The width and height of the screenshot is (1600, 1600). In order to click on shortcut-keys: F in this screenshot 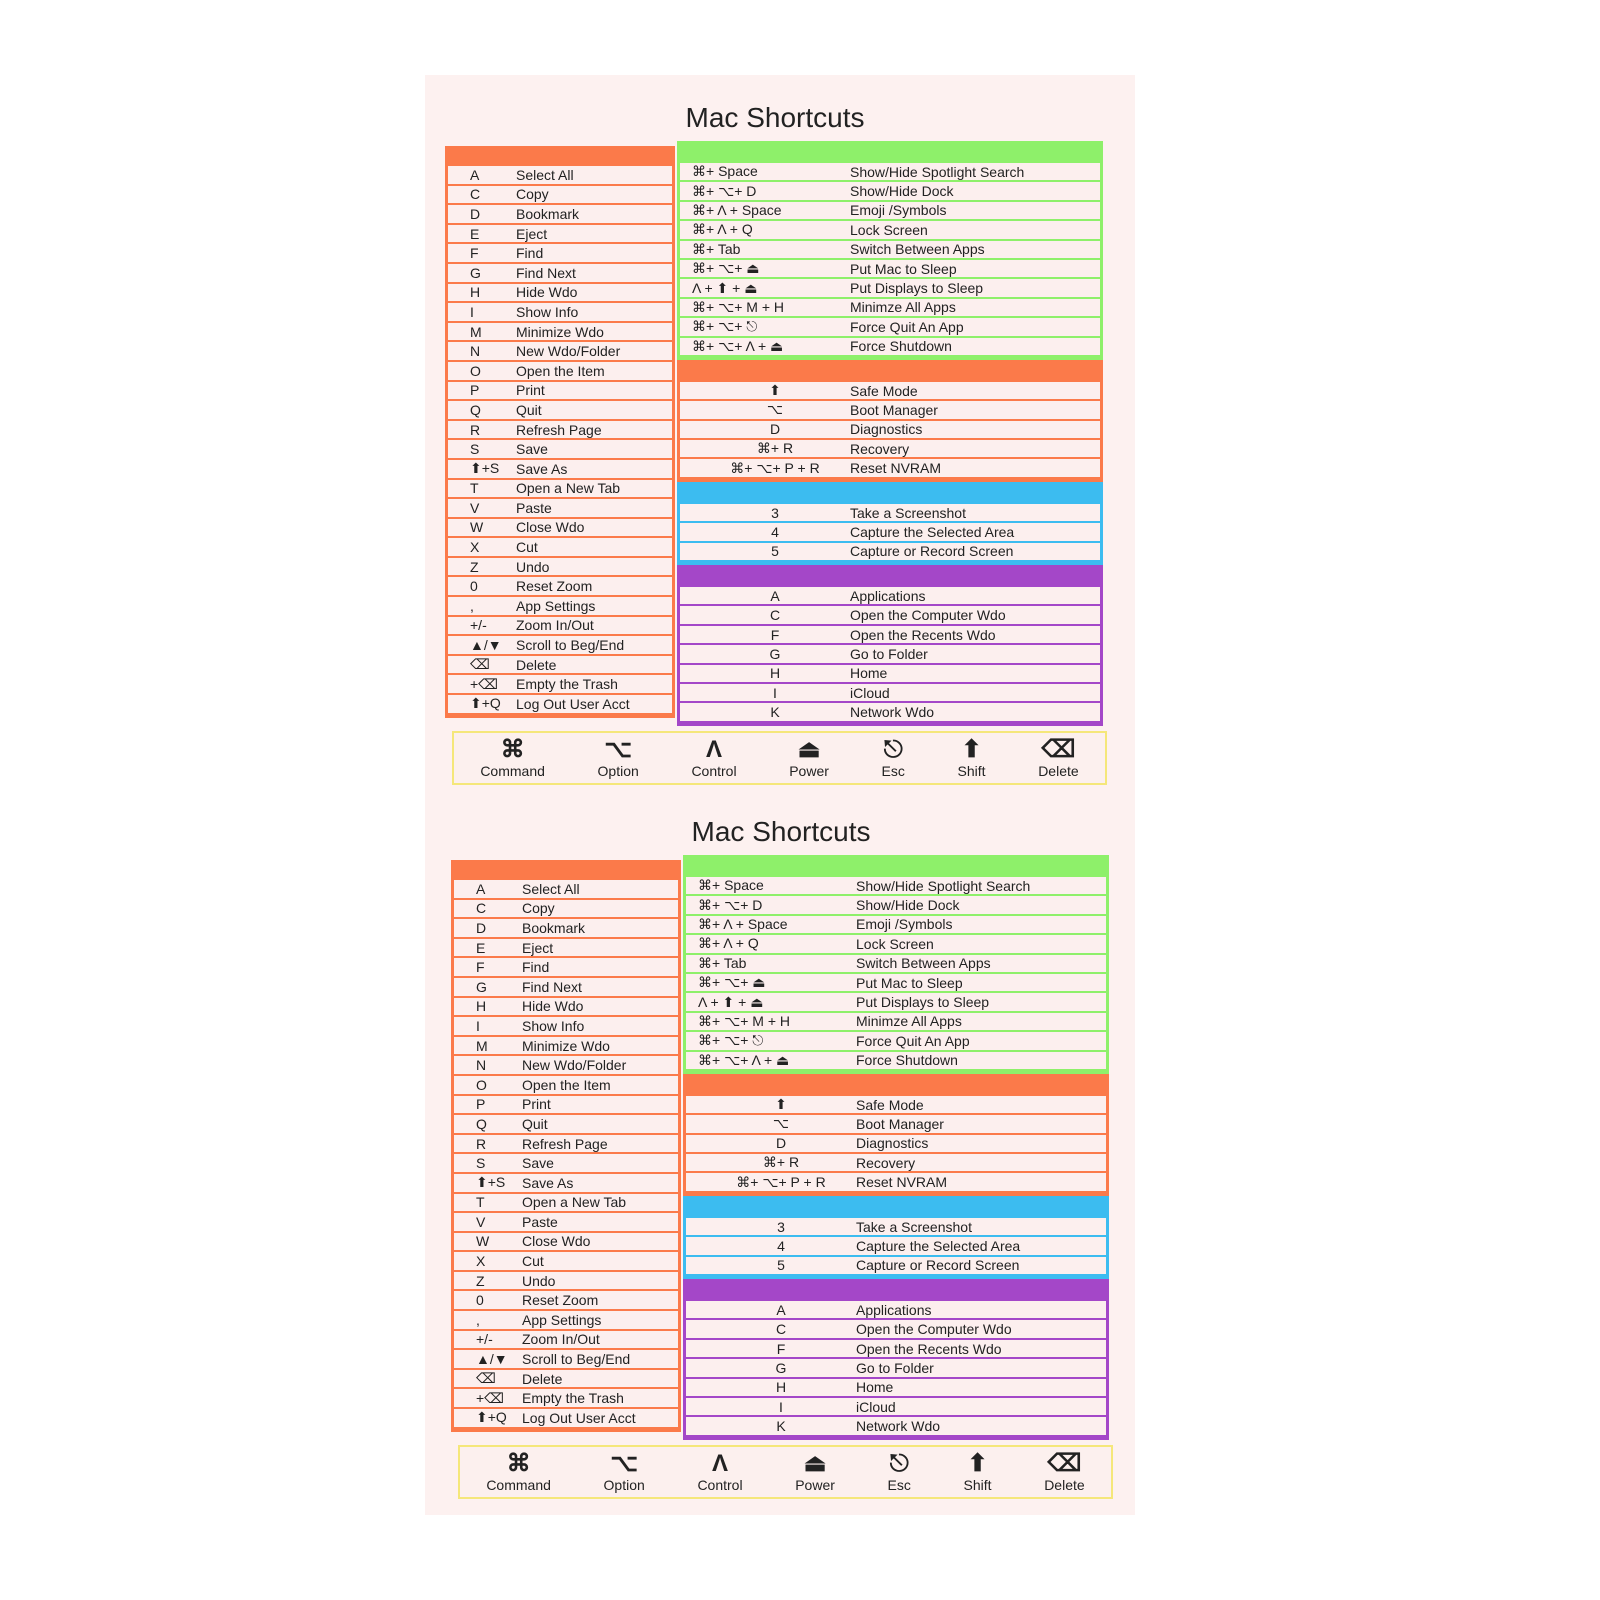, I will do `click(775, 634)`.